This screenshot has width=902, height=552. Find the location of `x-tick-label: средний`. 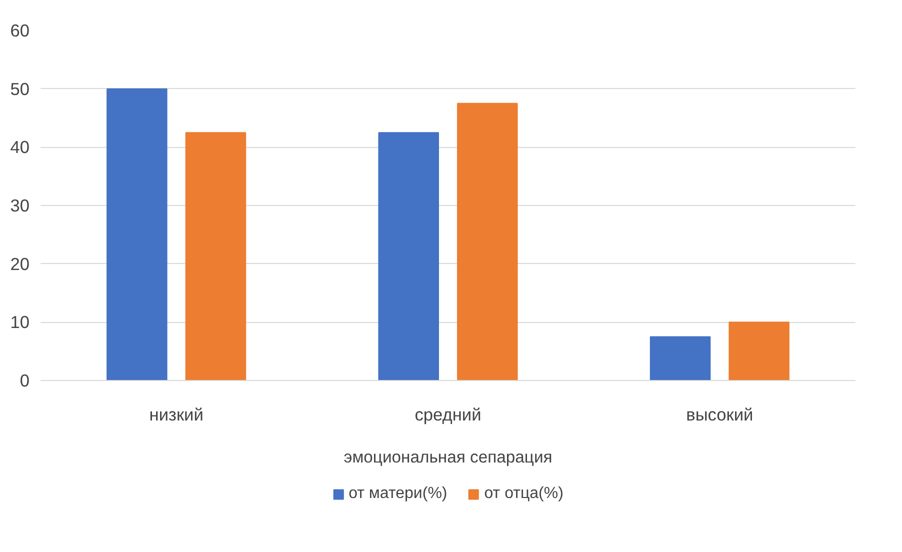

x-tick-label: средний is located at coordinates (448, 414).